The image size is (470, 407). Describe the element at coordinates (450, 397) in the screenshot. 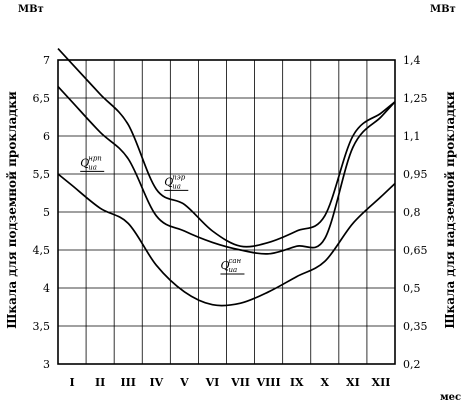

I see `x-axis-label: мес` at that location.